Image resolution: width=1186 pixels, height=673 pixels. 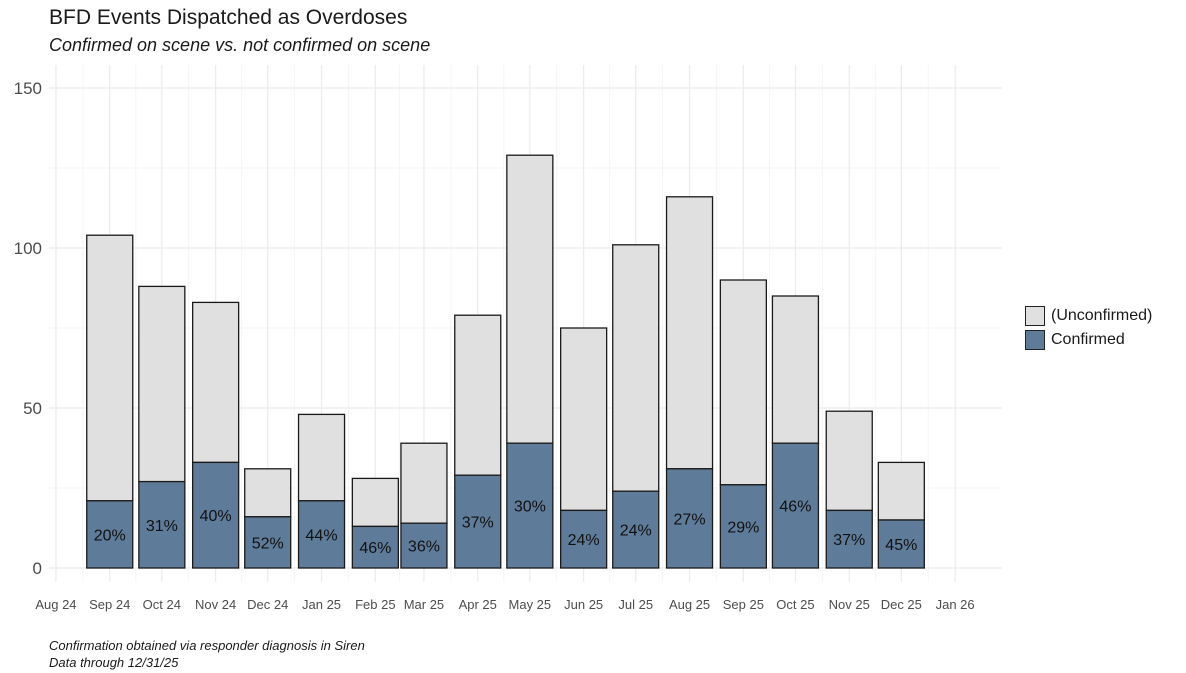 What do you see at coordinates (1035, 340) in the screenshot?
I see `legend-key-confirmed` at bounding box center [1035, 340].